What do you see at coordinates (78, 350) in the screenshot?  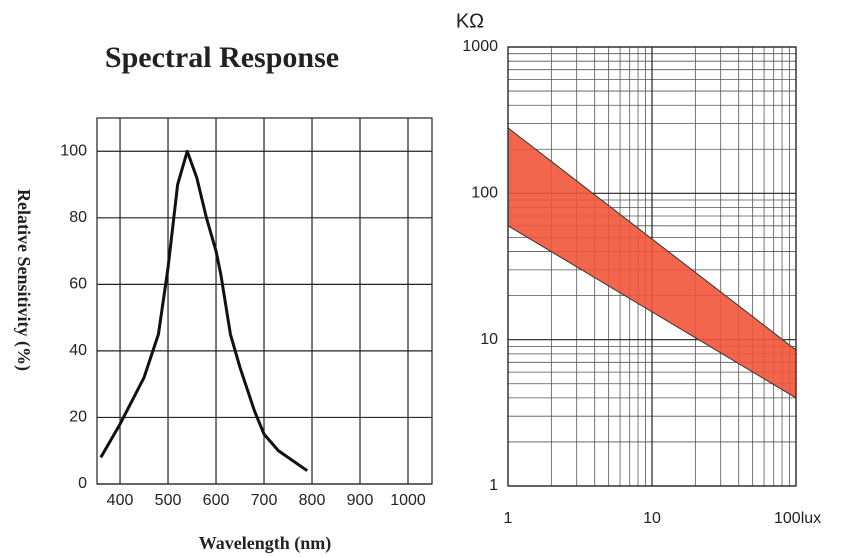 I see `y-tick-label: 40` at bounding box center [78, 350].